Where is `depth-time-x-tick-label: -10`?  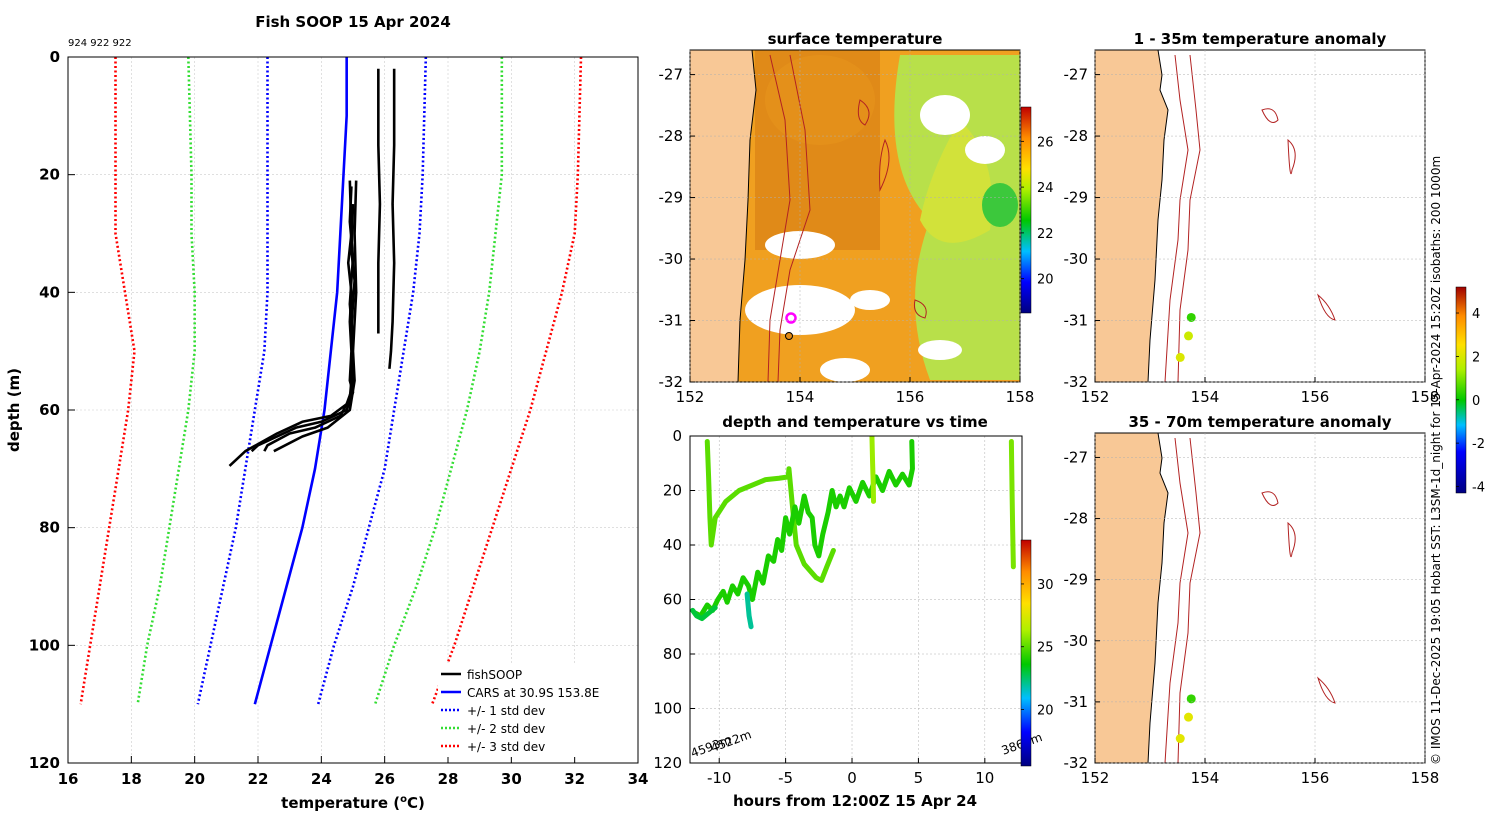 depth-time-x-tick-label: -10 is located at coordinates (719, 778).